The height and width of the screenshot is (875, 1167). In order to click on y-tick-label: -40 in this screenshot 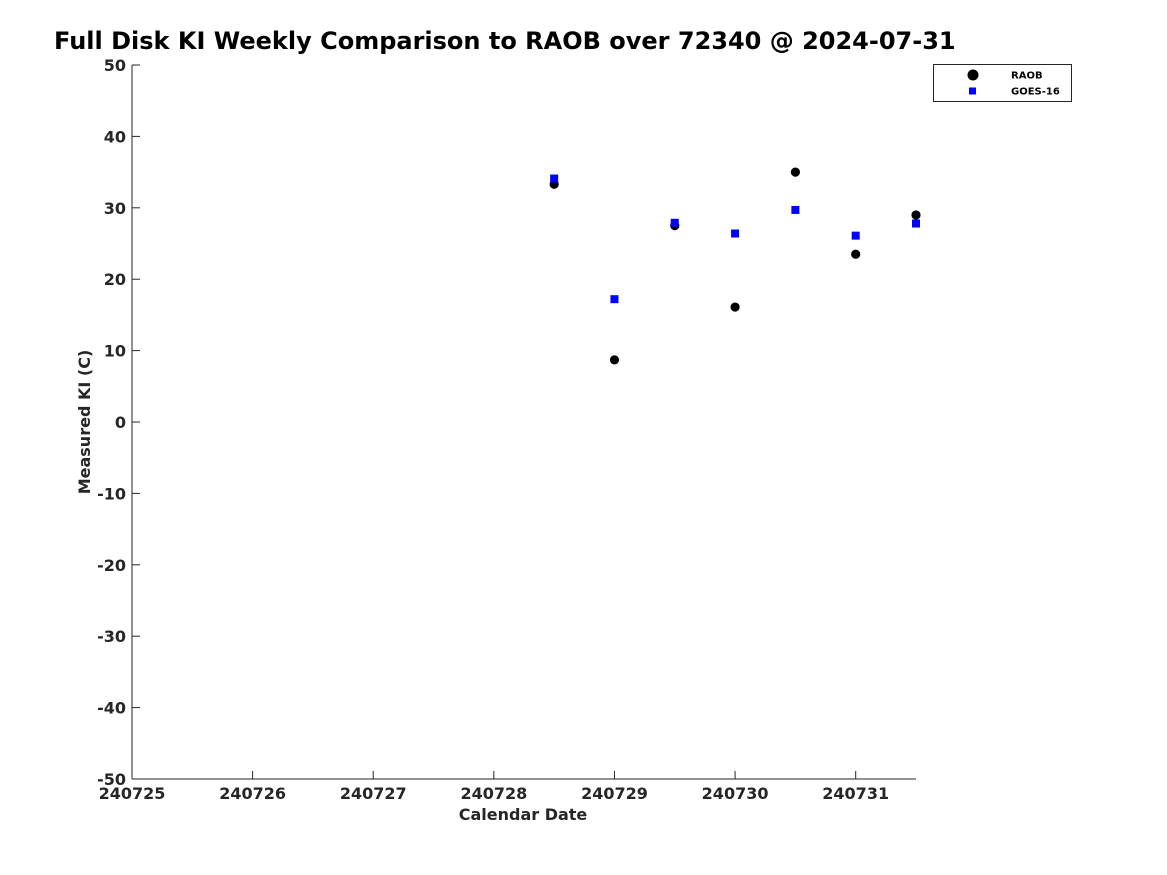, I will do `click(111, 708)`.